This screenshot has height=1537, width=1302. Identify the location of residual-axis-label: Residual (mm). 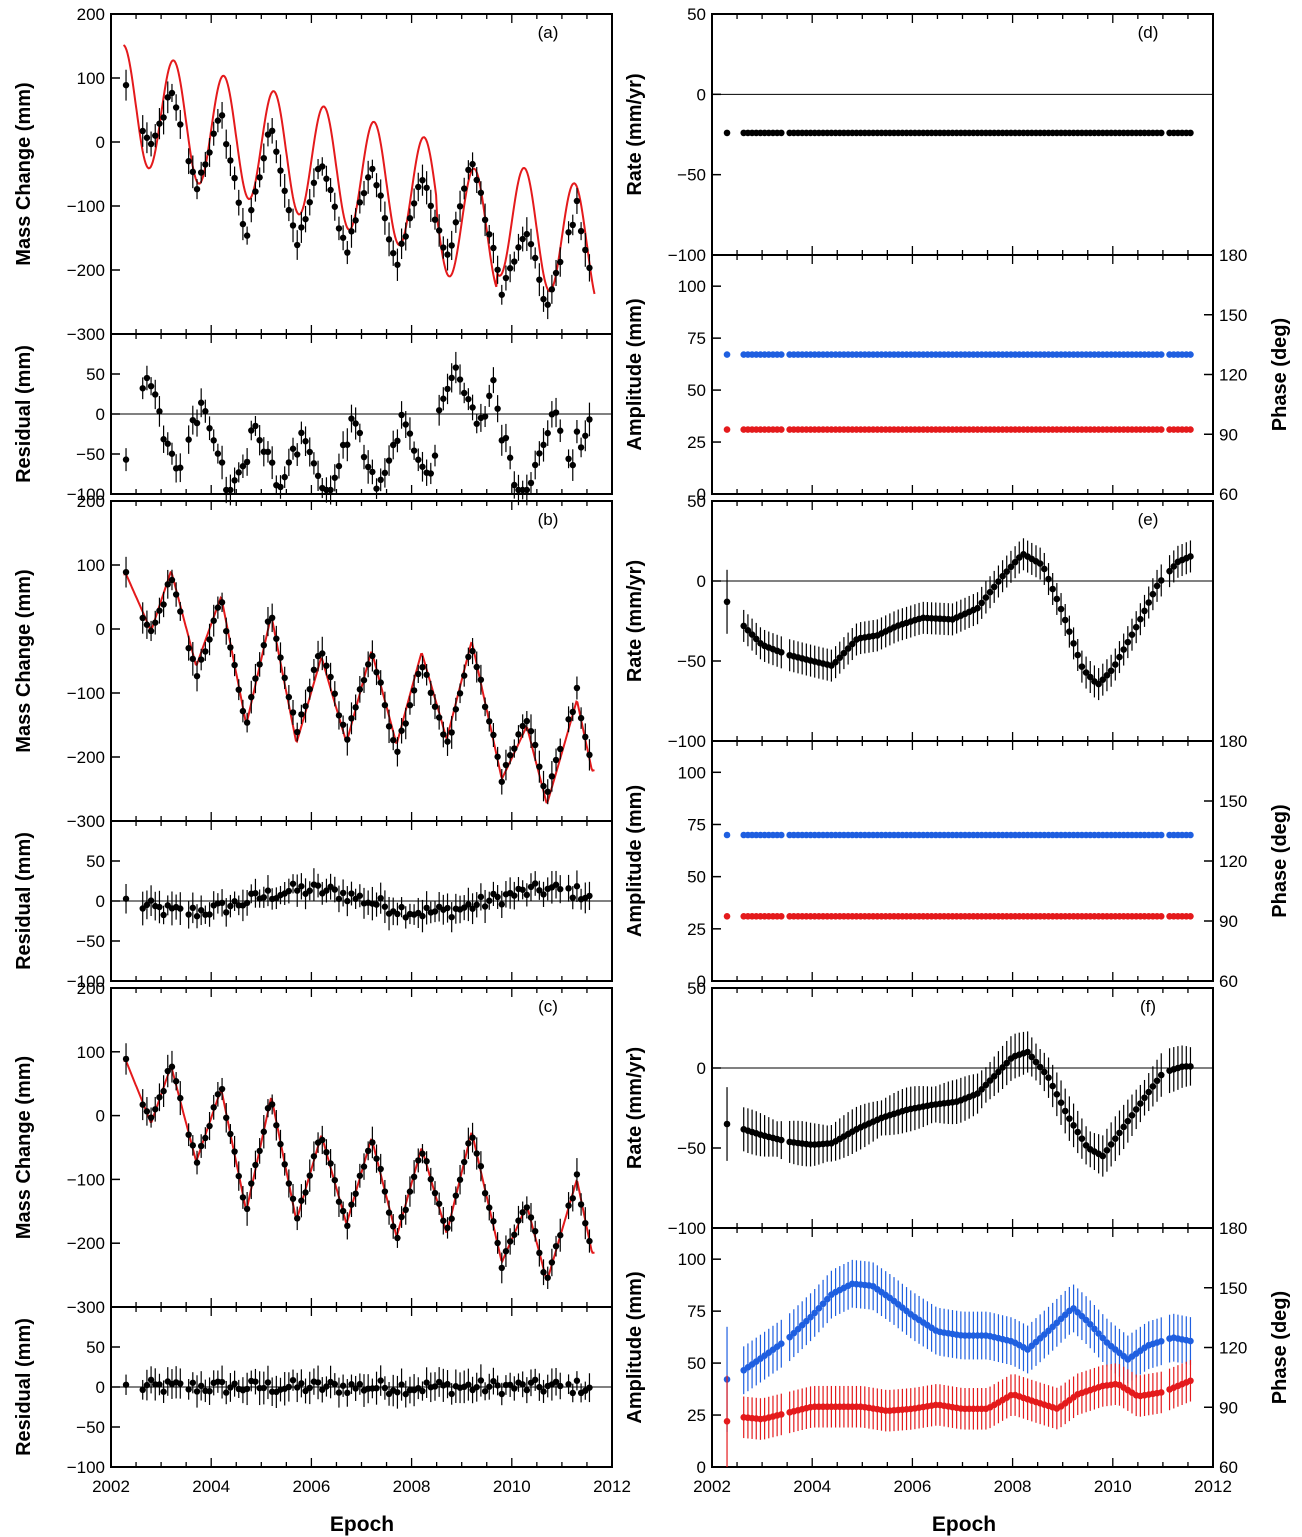
(24, 1387).